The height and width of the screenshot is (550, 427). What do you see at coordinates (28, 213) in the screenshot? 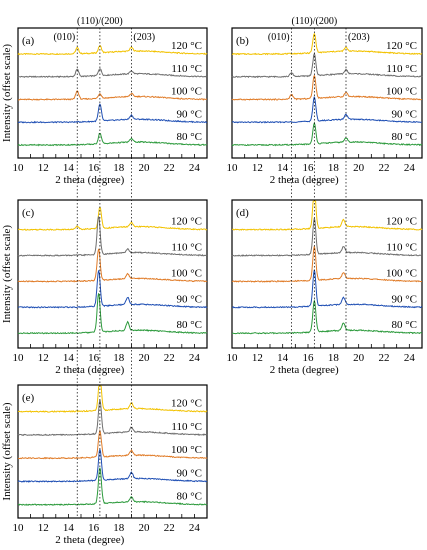
I see `panel-label: (c)` at bounding box center [28, 213].